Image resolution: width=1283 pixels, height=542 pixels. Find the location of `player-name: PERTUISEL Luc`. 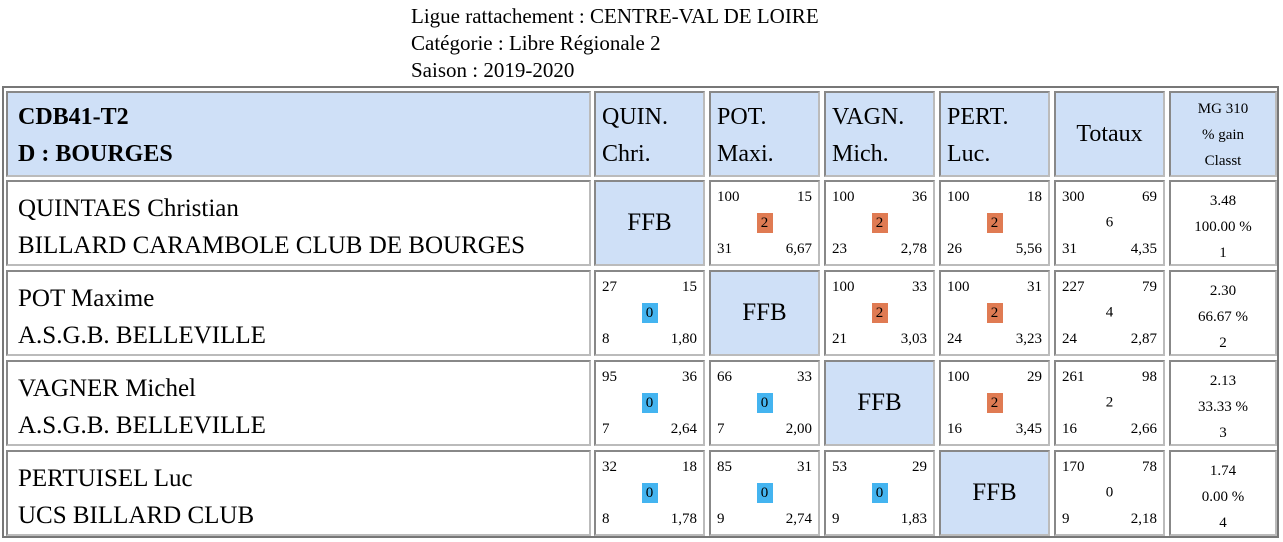

player-name: PERTUISEL Luc is located at coordinates (105, 478).